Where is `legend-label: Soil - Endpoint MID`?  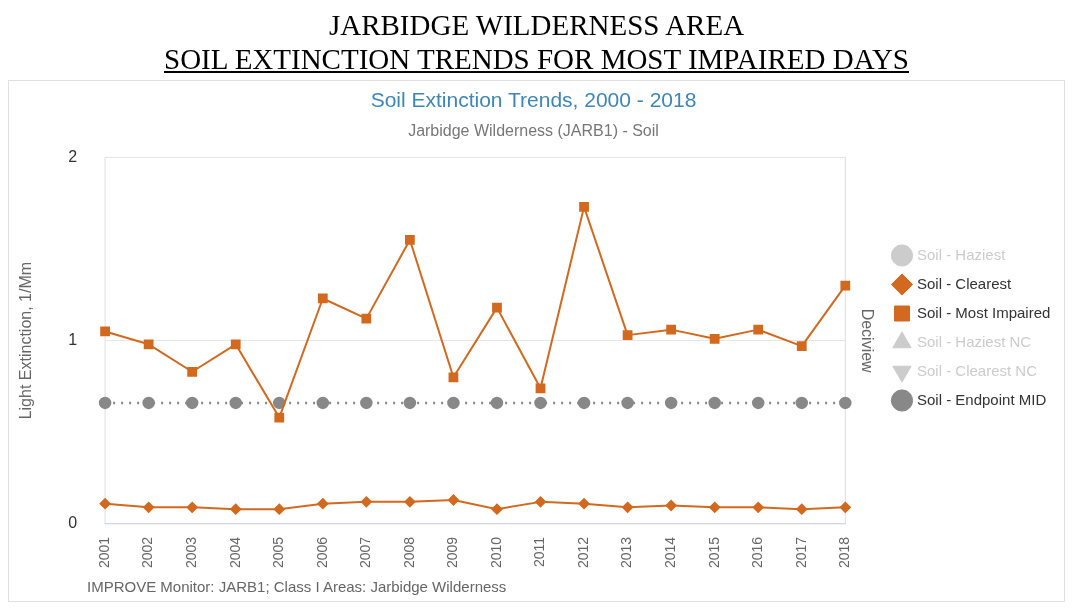
legend-label: Soil - Endpoint MID is located at coordinates (982, 399).